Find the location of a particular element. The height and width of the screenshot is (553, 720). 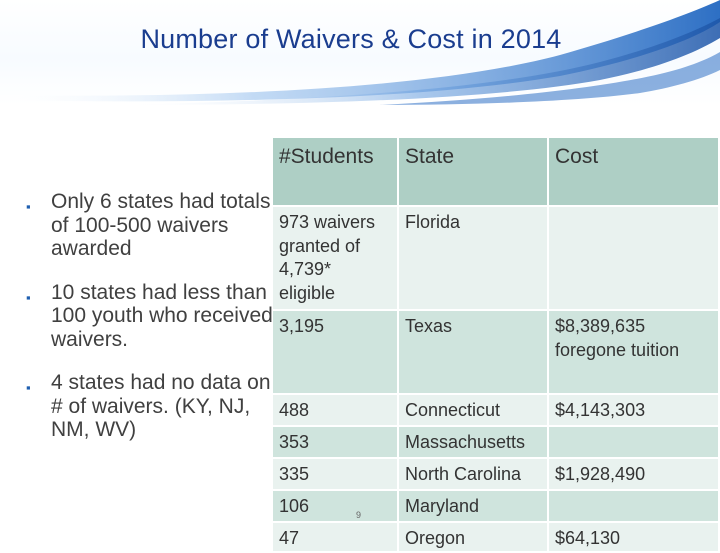

cell-state: North Carolina is located at coordinates (474, 475).